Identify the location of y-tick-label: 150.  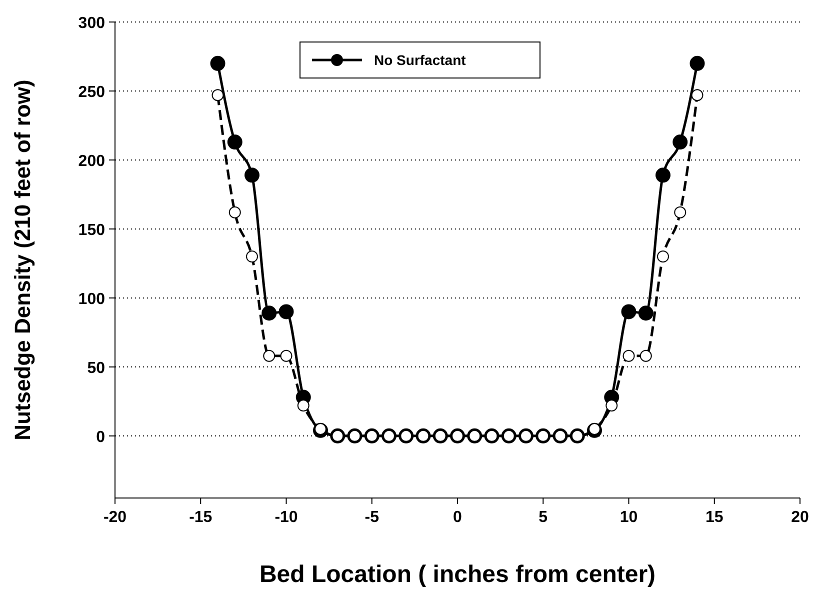
(92, 230).